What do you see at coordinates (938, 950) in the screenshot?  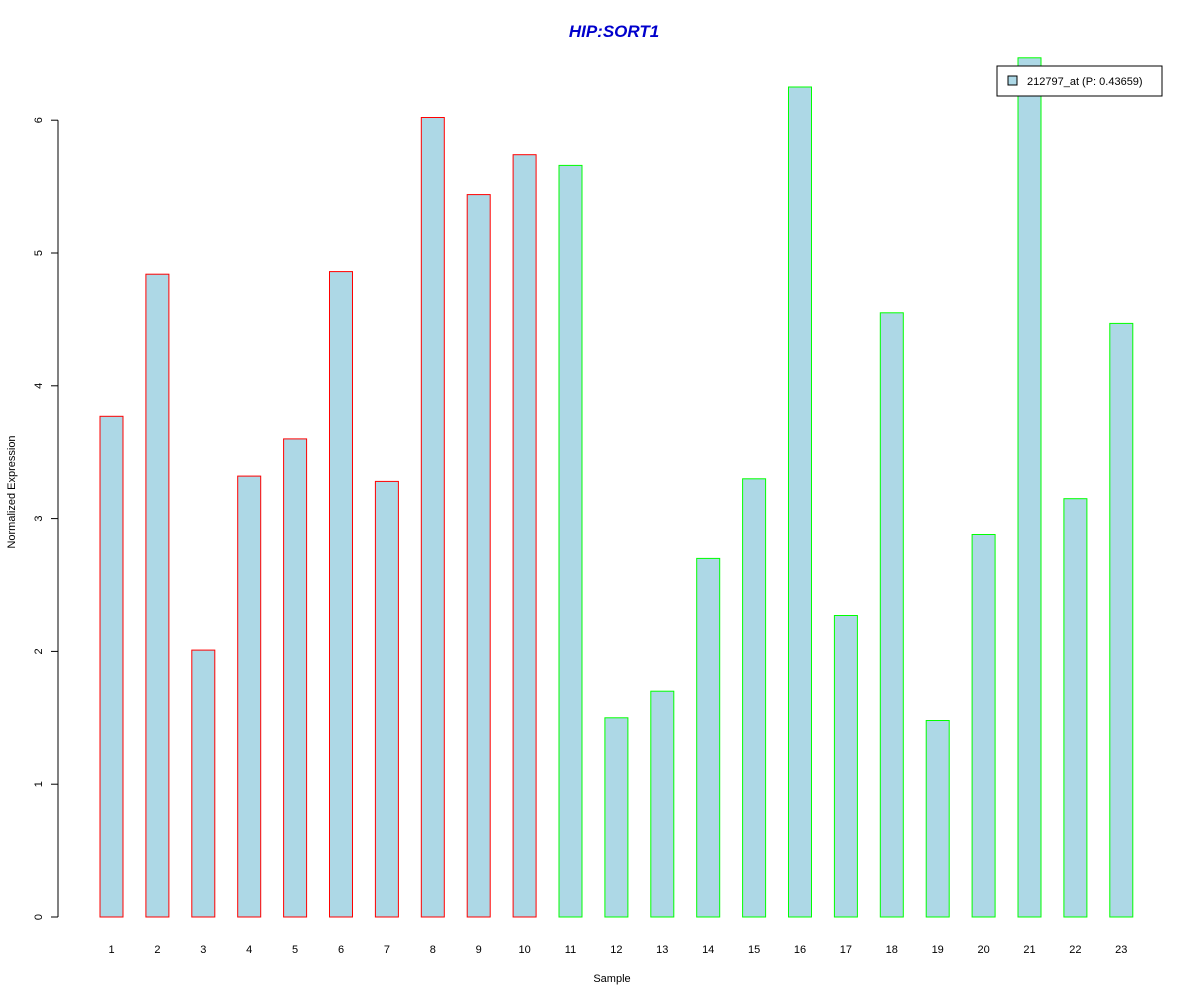 I see `x-tick-label: 19` at bounding box center [938, 950].